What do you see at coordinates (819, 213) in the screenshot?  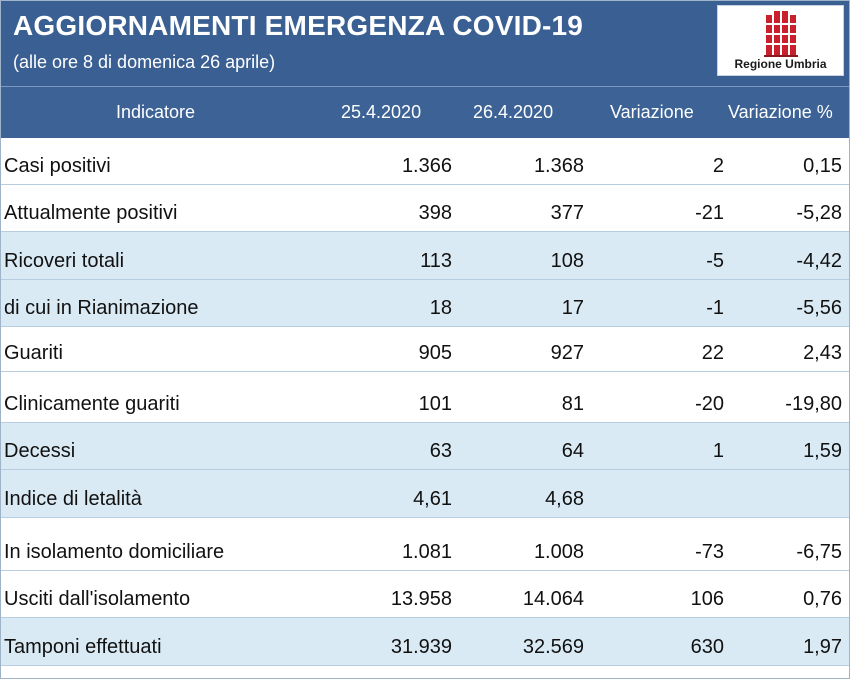 I see `variation-percent: -5,28` at bounding box center [819, 213].